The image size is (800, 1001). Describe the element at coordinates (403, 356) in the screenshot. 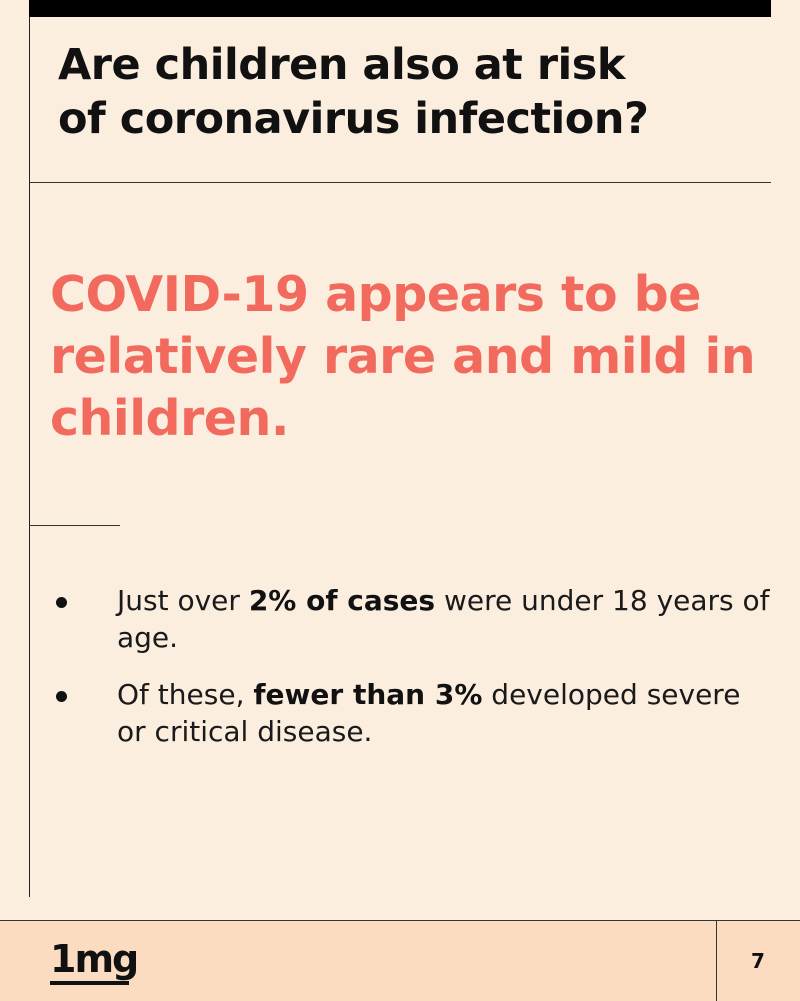

I see `headline-line-2: relatively rare and mild in` at that location.